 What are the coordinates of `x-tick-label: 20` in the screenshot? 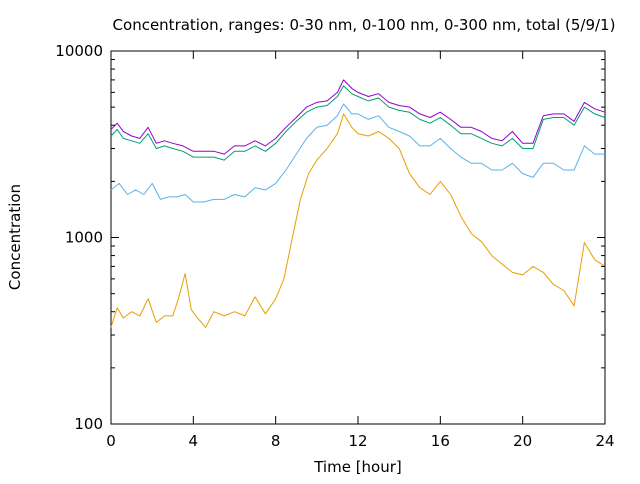 It's located at (522, 441).